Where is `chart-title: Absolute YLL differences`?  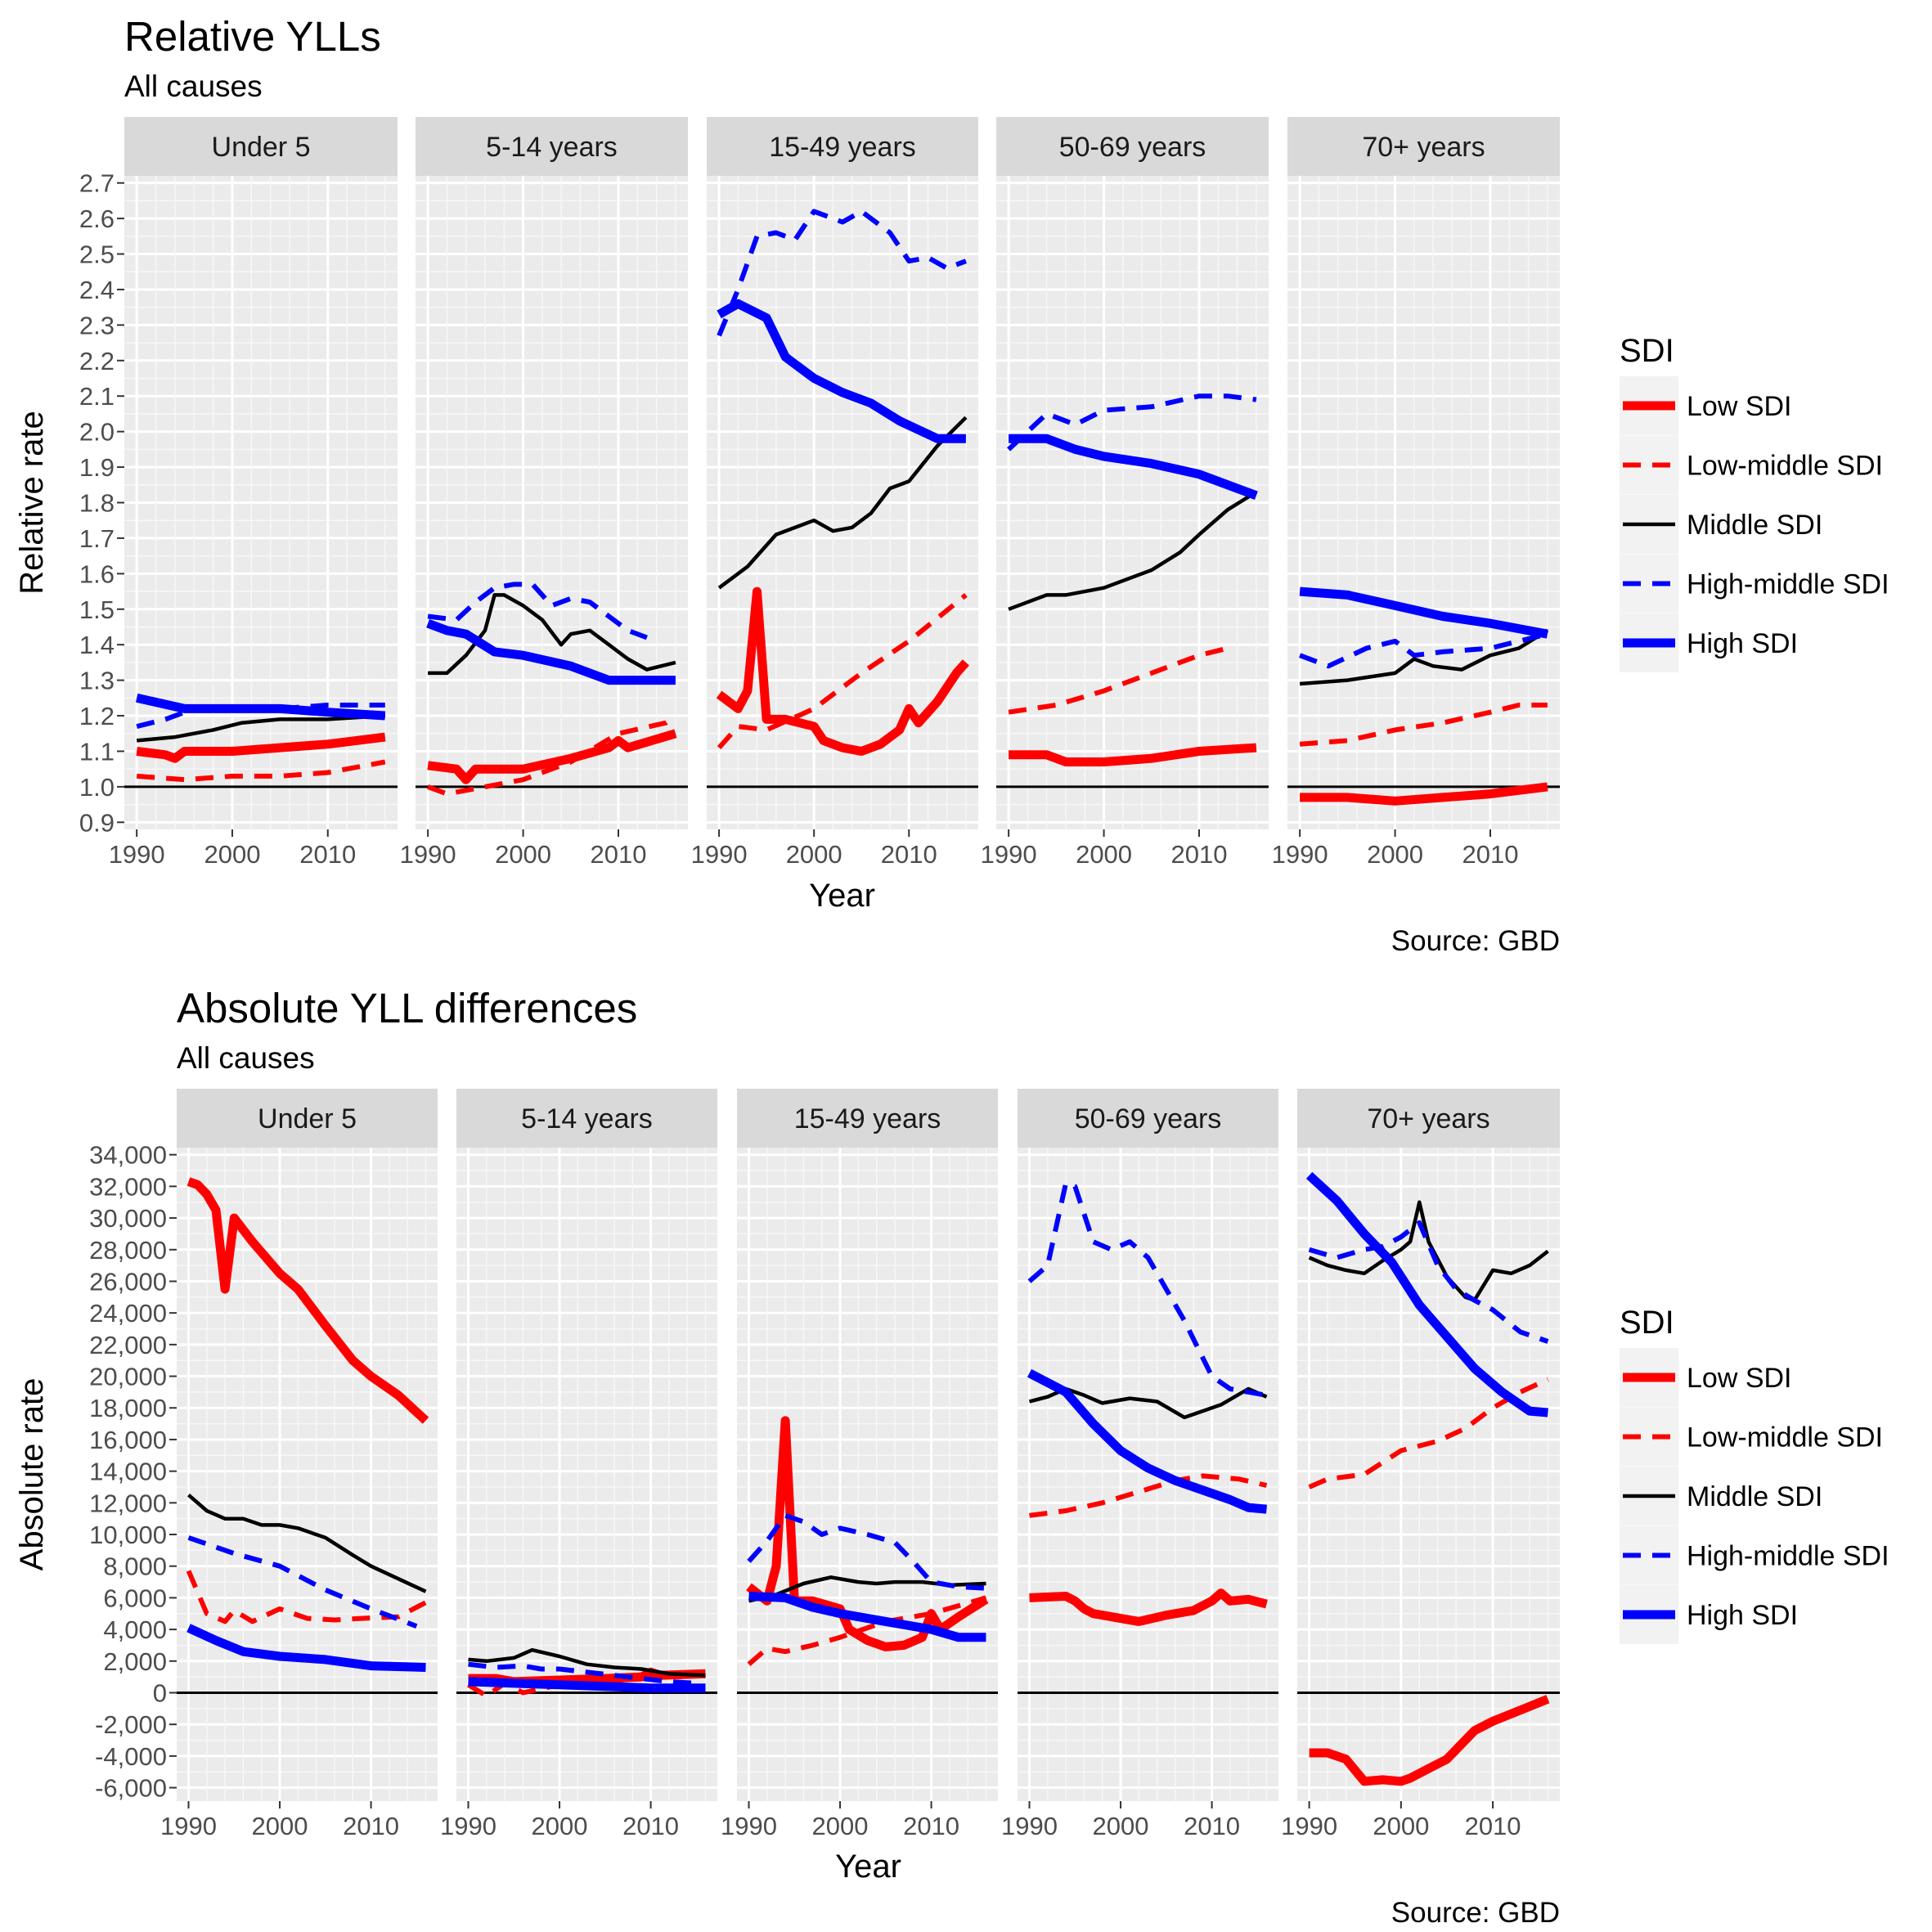
chart-title: Absolute YLL differences is located at coordinates (407, 1008).